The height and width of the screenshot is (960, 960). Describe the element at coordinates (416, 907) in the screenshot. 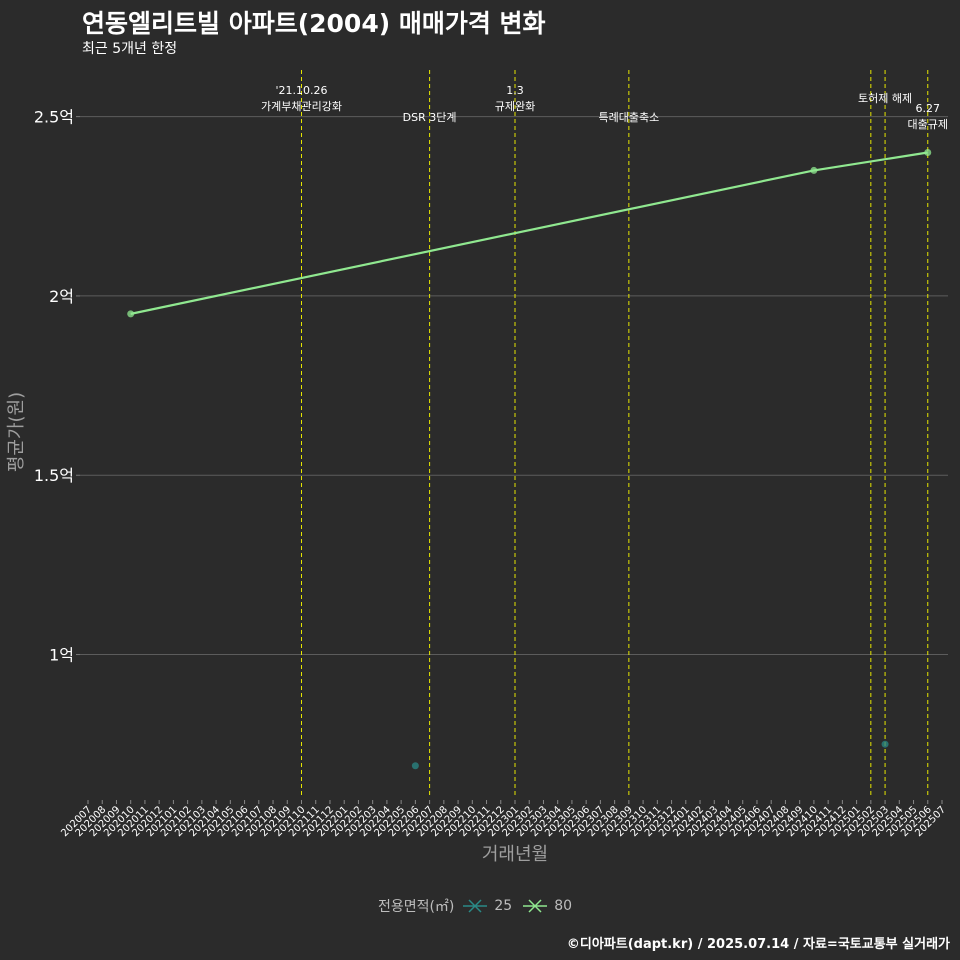

I see `legend-title: 전용면적(㎡)` at that location.